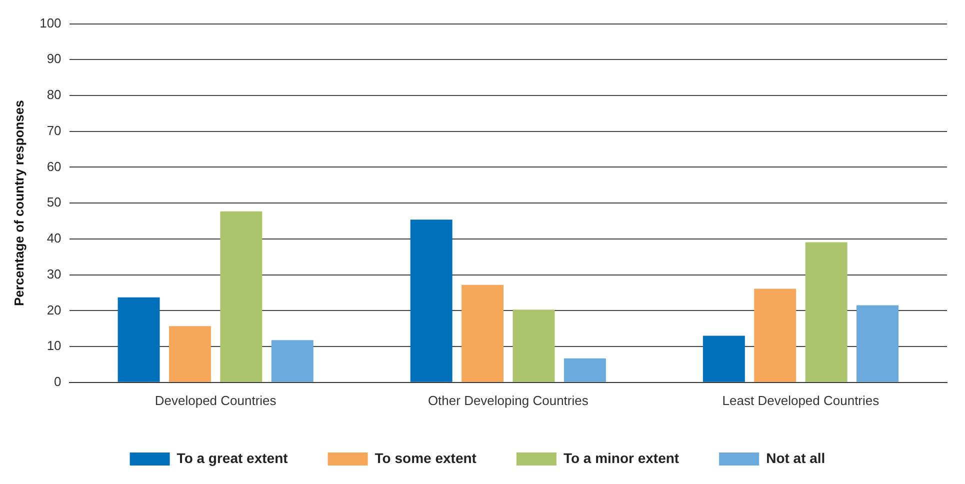  I want to click on y-tick-label: 100, so click(51, 22).